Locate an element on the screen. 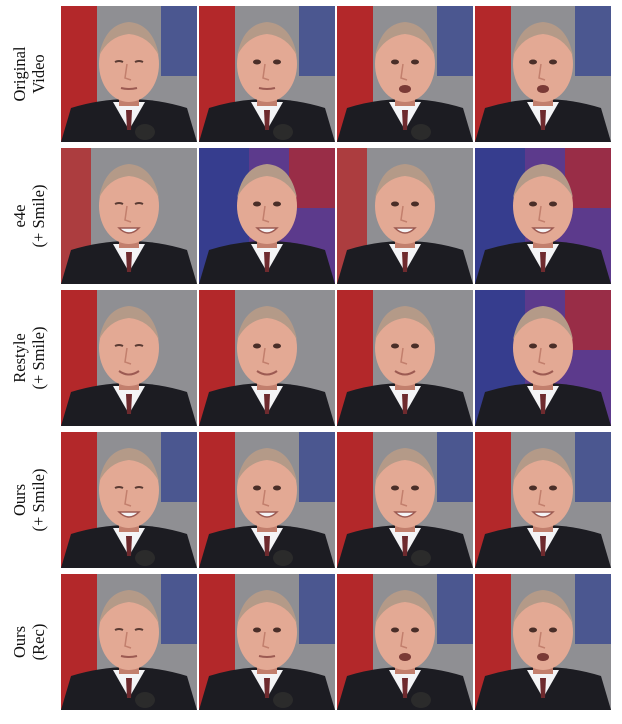 The height and width of the screenshot is (724, 622). row-label-line1: e4e is located at coordinates (19, 216).